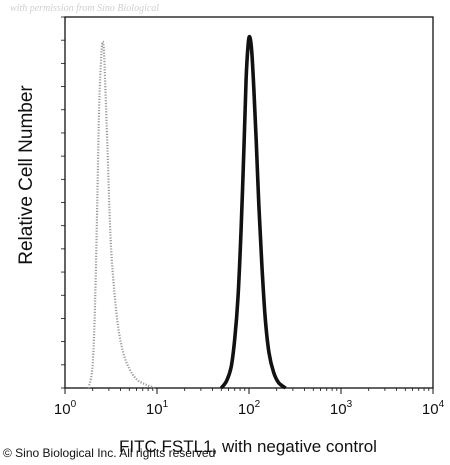 The width and height of the screenshot is (450, 465). I want to click on x-tick-label: 10⁴, so click(433, 408).